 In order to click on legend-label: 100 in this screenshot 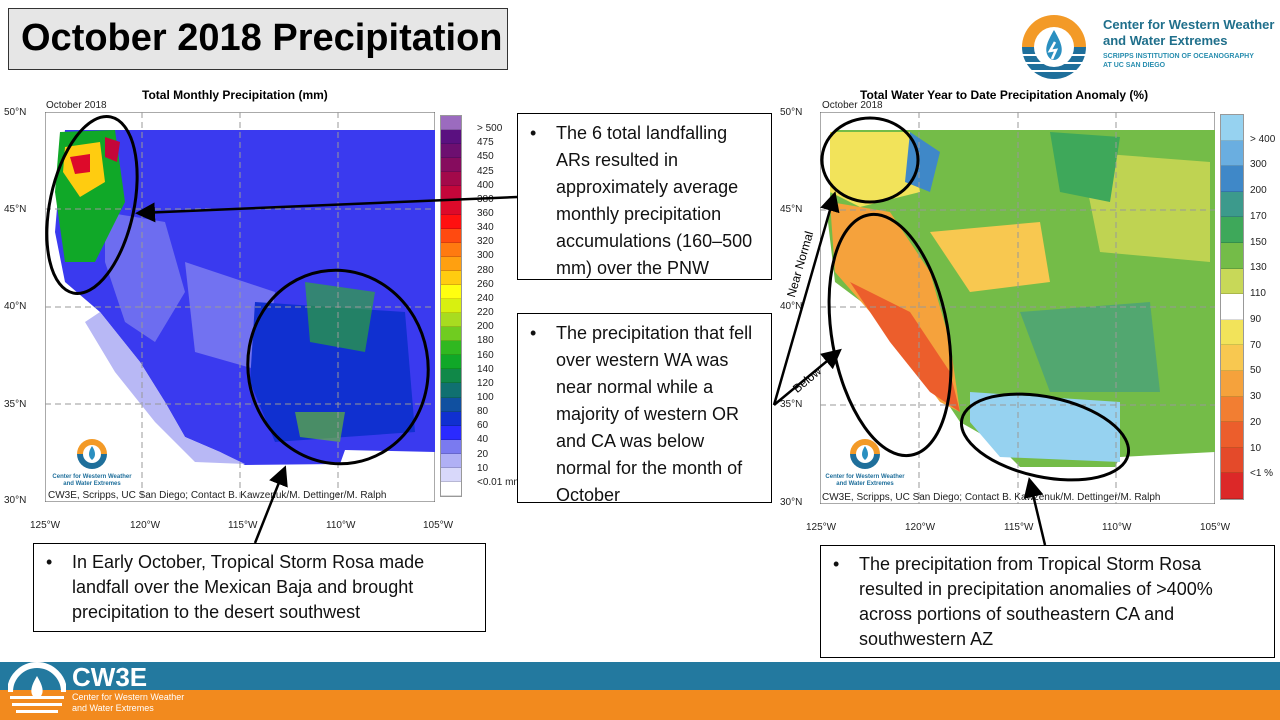, I will do `click(485, 397)`.